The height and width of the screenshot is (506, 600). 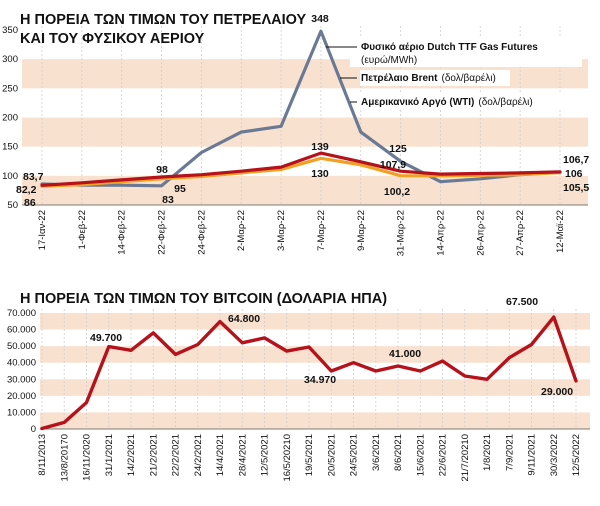 I want to click on bitcoin-x-tick-17: 15/6/2021, so click(x=420, y=455).